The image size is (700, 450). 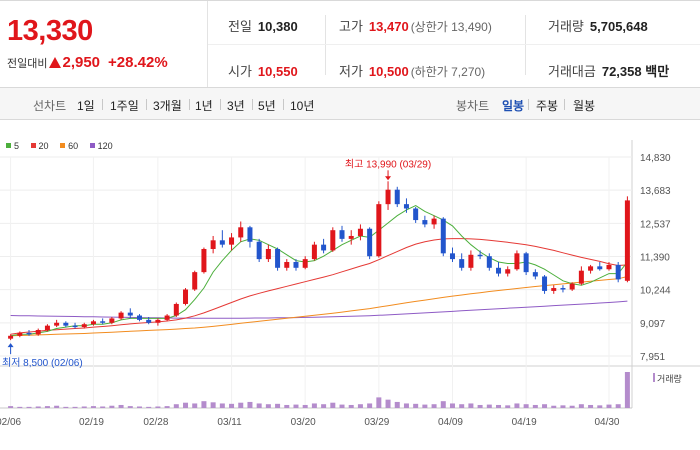 What do you see at coordinates (124, 106) in the screenshot?
I see `tab-1w: 1주일` at bounding box center [124, 106].